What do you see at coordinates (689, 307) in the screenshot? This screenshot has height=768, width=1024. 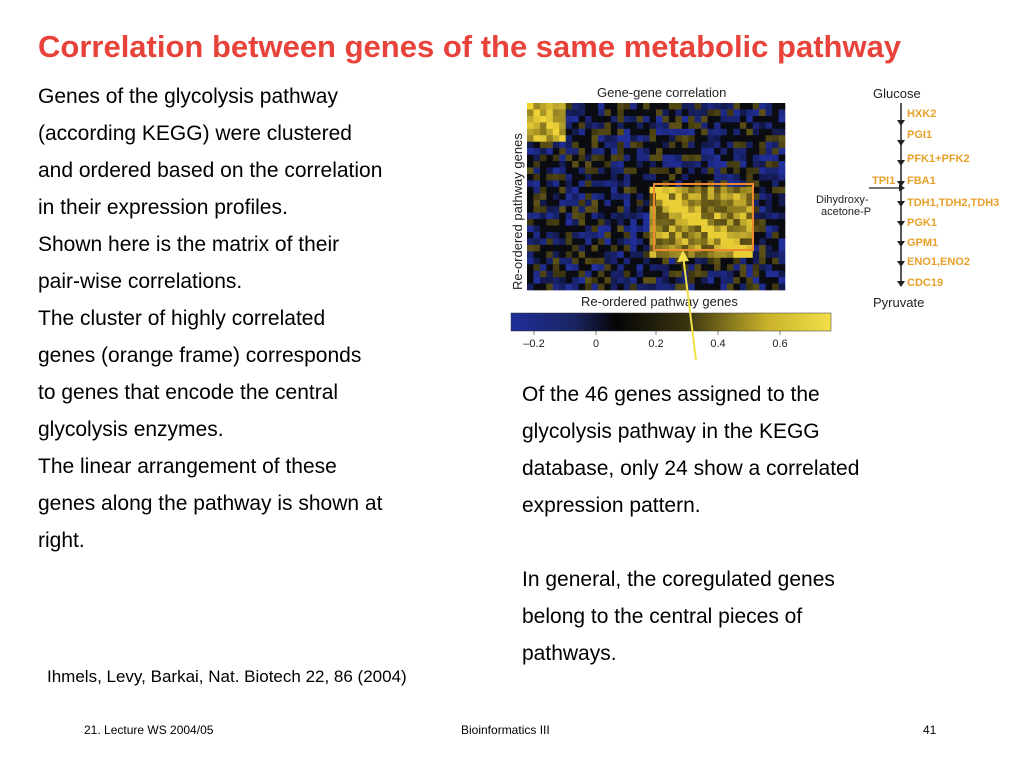 I see `pointer-line` at bounding box center [689, 307].